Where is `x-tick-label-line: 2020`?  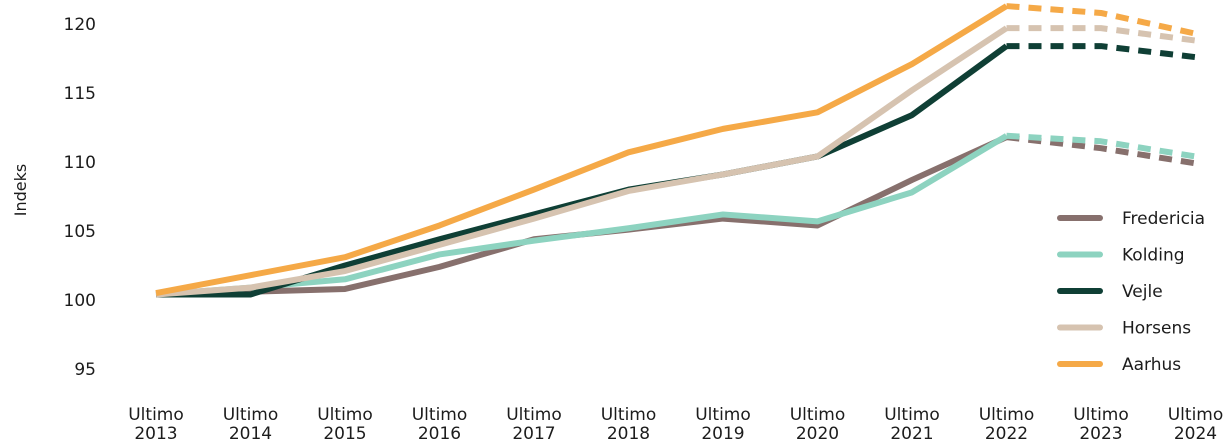 x-tick-label-line: 2020 is located at coordinates (817, 434).